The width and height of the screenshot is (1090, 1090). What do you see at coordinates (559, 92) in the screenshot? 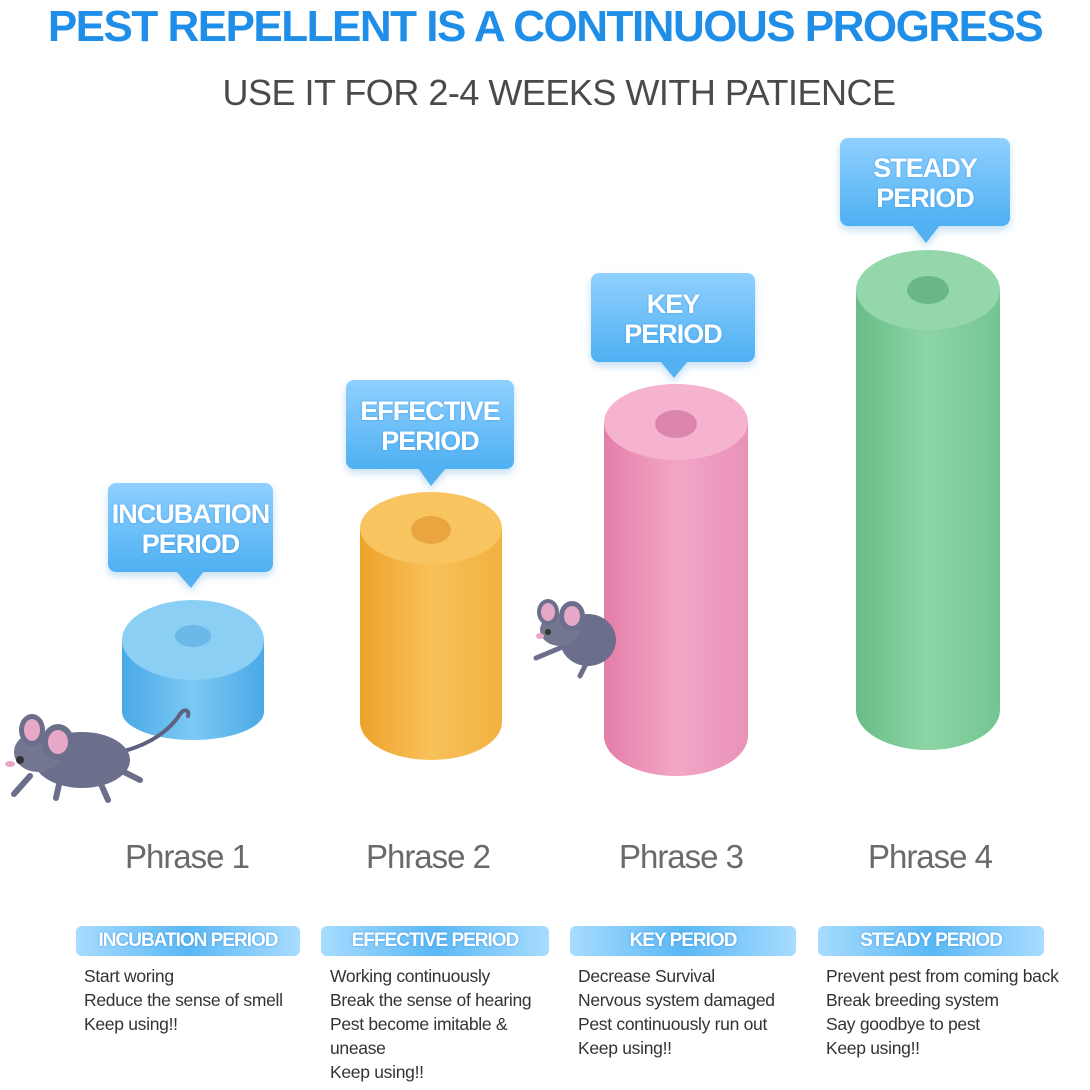
I see `page-subtitle: USE IT FOR 2-4 WEEKS WITH PATIENCE` at bounding box center [559, 92].